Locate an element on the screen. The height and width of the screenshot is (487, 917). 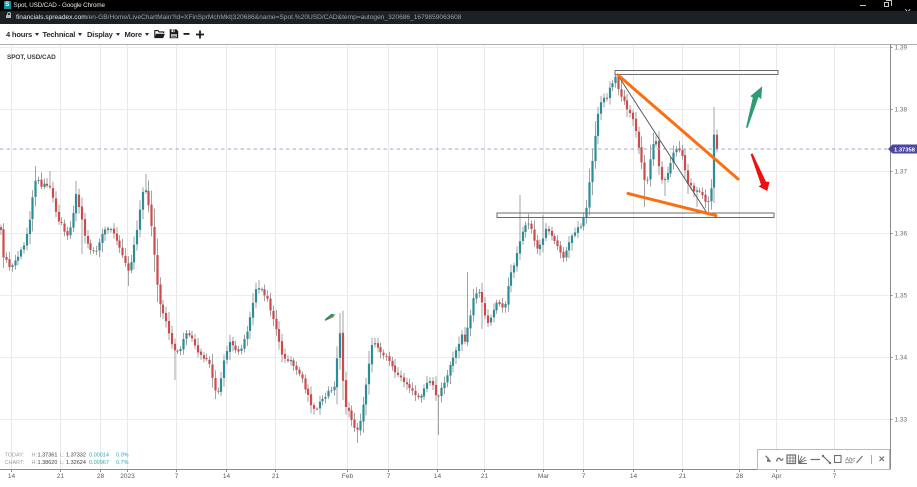
svg-text: TODAY: is located at coordinates (15, 455).